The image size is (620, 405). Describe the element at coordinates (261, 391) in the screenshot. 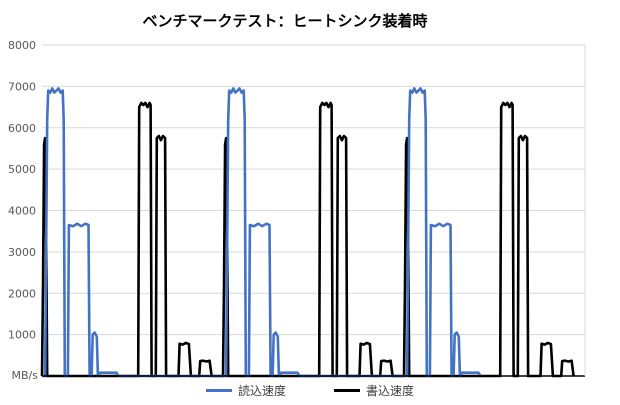

I see `legend-label-read: 読込速度` at that location.